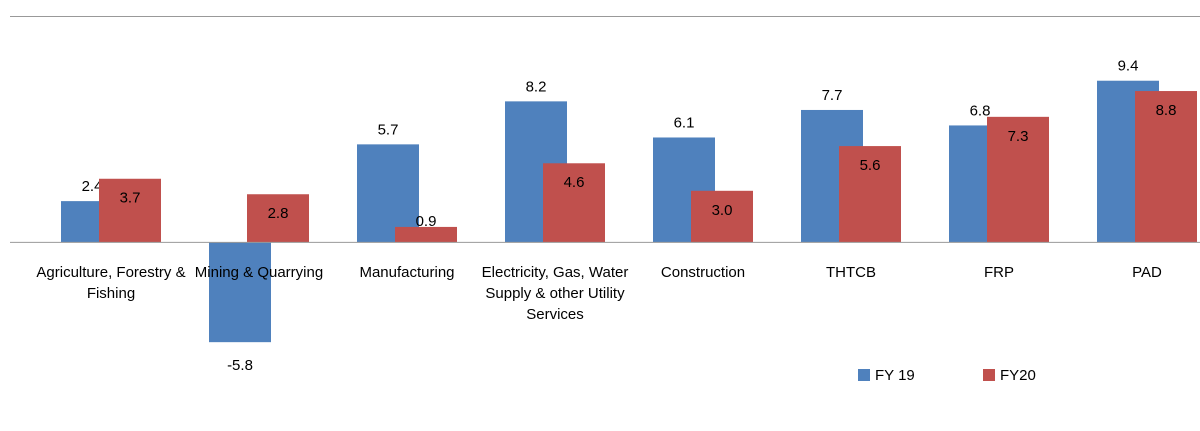  Describe the element at coordinates (1147, 272) in the screenshot. I see `x-tick-label: PAD` at that location.